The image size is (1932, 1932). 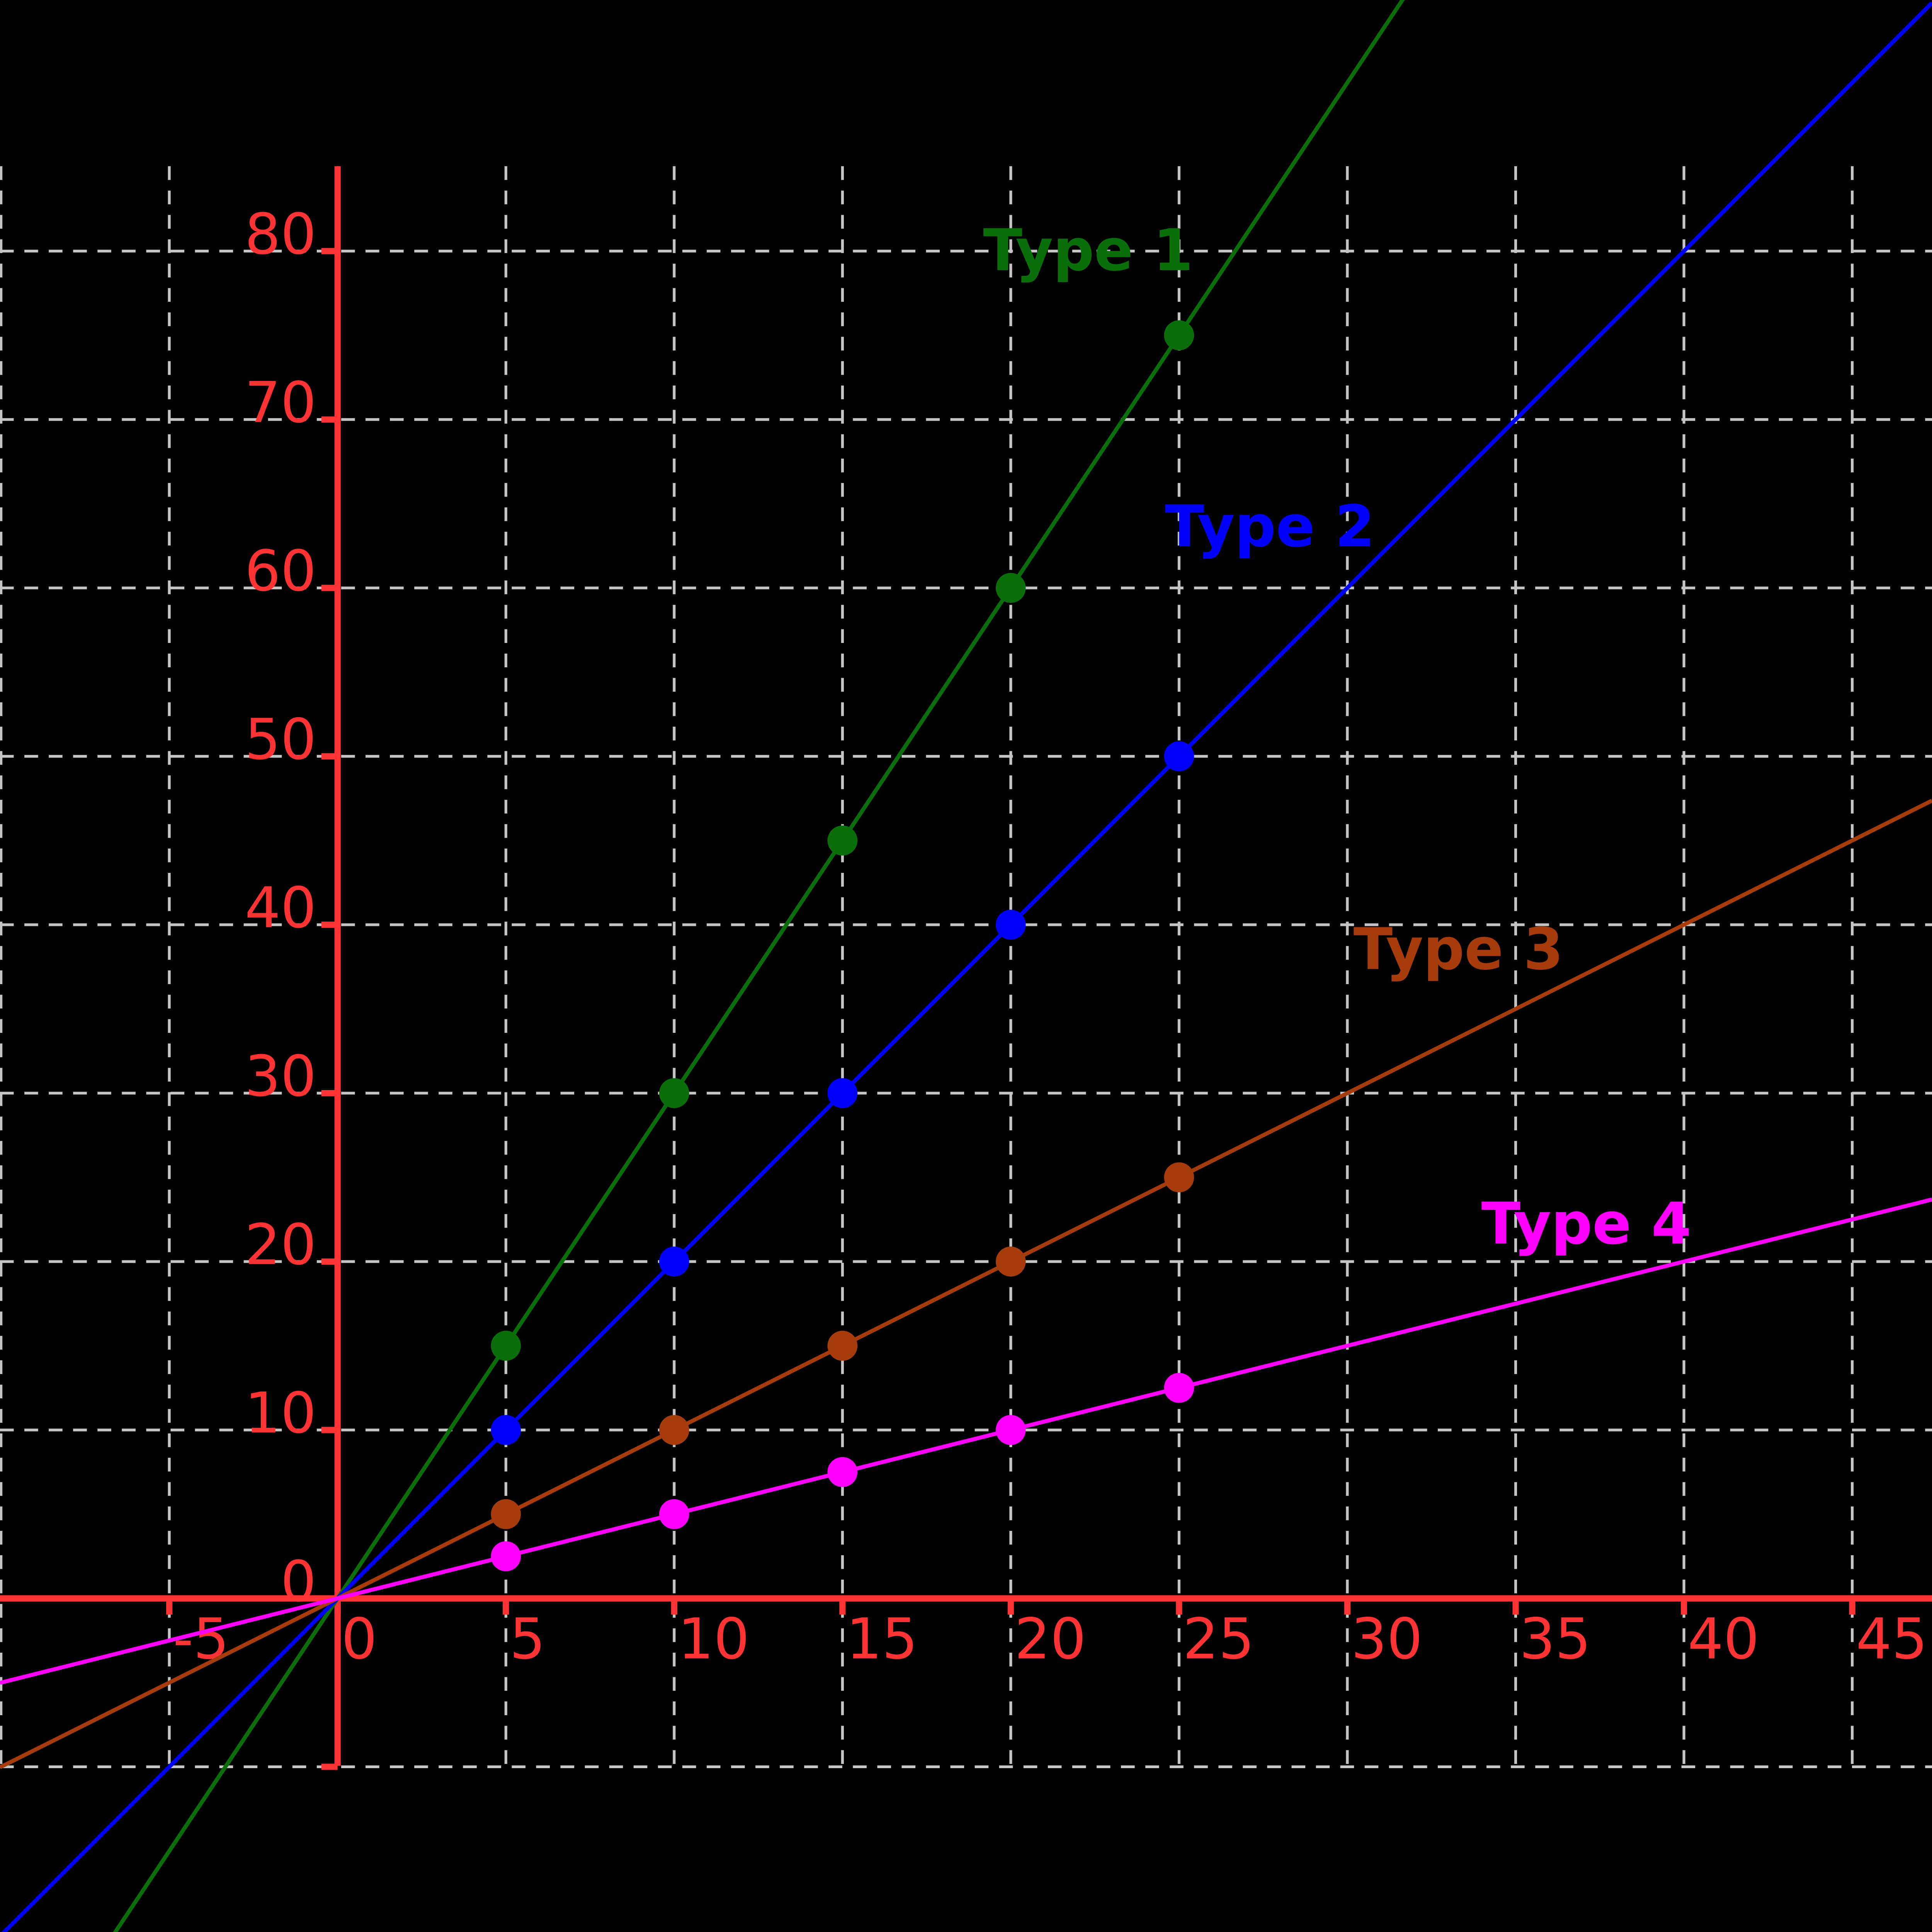 I want to click on x-tick-label: 15, so click(x=882, y=1640).